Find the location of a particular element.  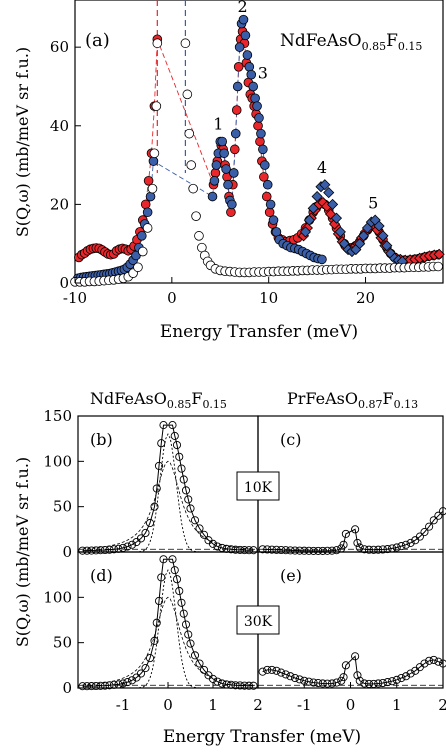

y-tick-label: 50 is located at coordinates (62, 643).